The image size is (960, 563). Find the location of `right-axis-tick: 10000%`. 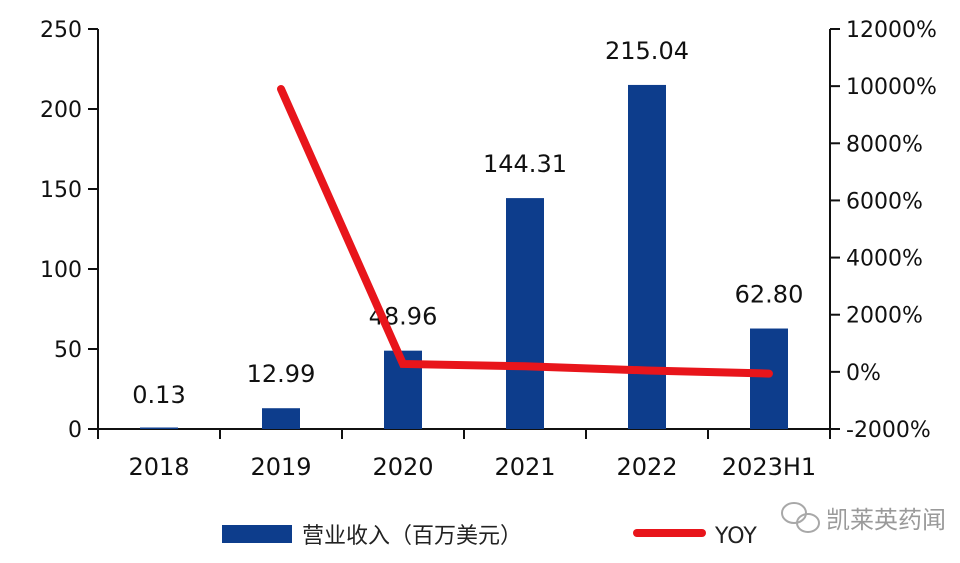

right-axis-tick: 10000% is located at coordinates (891, 87).